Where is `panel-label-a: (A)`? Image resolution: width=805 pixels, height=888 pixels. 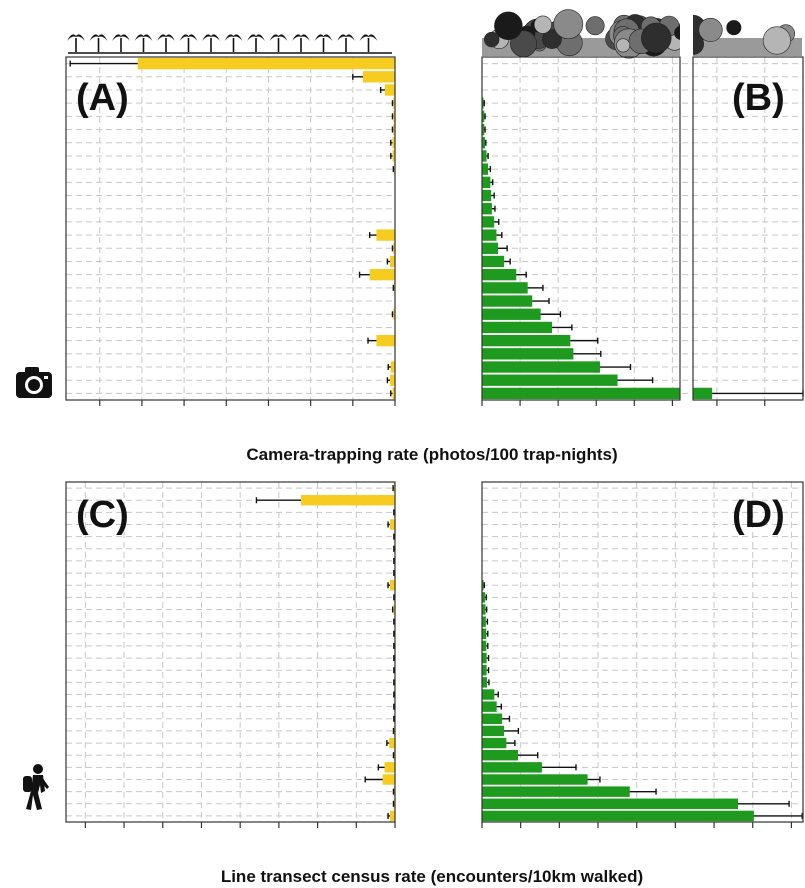
panel-label-a: (A) is located at coordinates (102, 98).